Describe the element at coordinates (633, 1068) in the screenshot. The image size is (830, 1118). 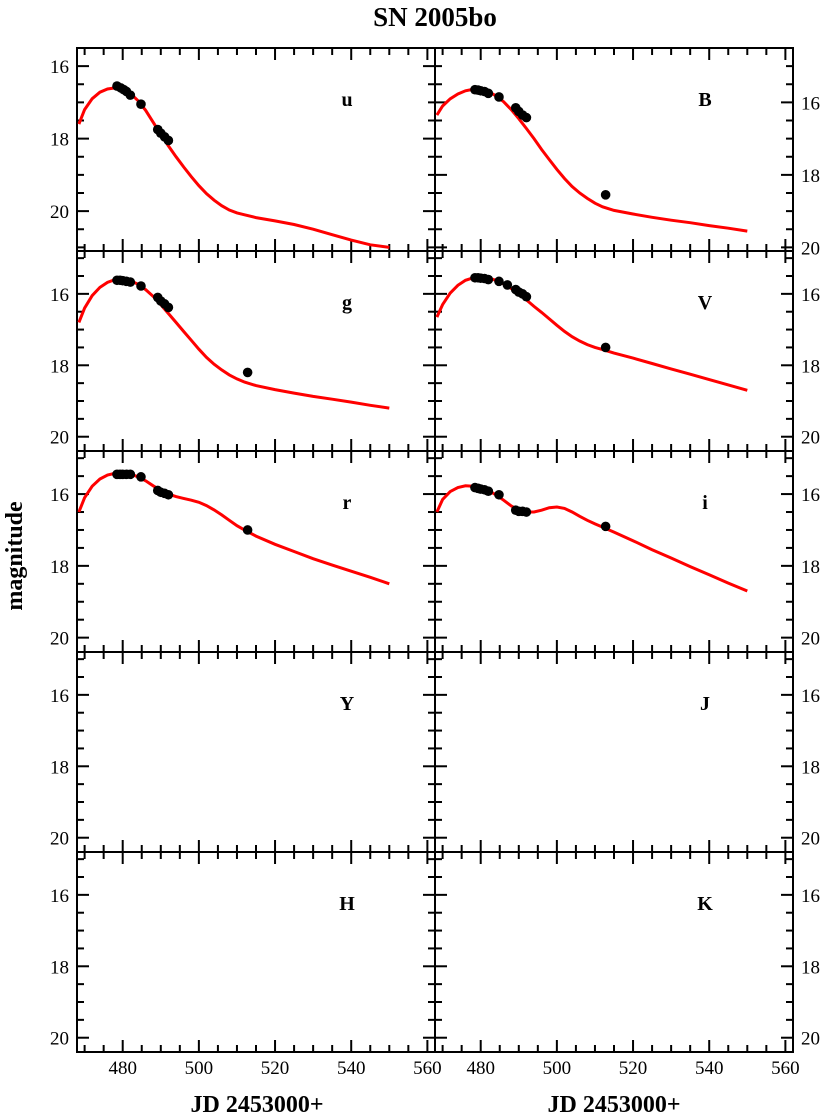
I see `x-tick-label: 520` at that location.